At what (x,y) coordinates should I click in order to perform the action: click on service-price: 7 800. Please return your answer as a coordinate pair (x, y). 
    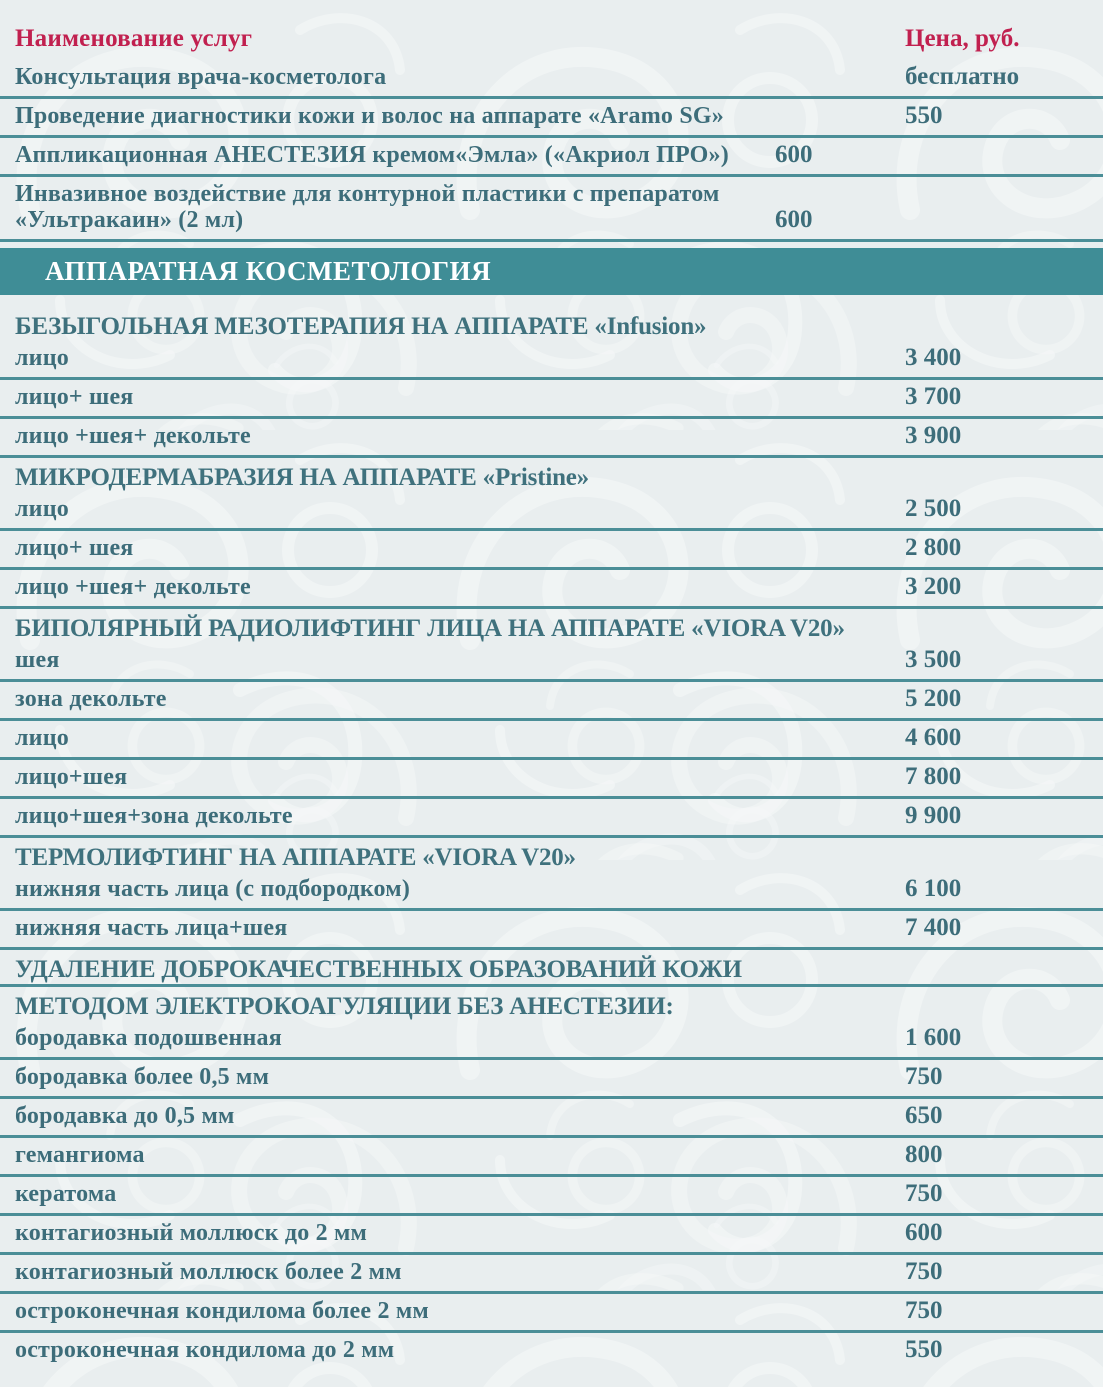
    Looking at the image, I should click on (933, 776).